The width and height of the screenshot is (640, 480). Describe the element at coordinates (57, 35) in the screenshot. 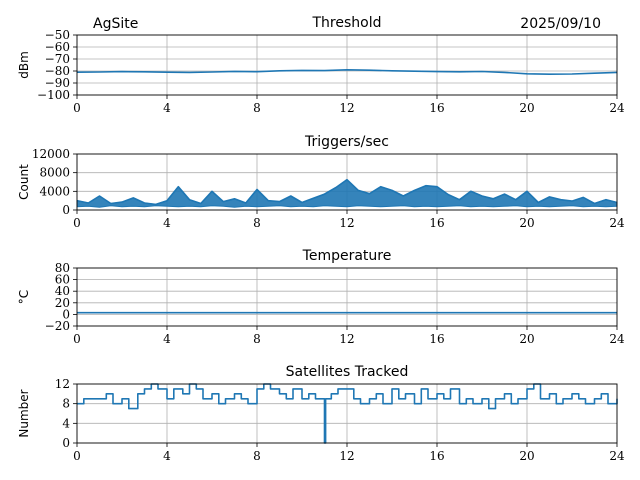

I see `threshold-y-tick-label: −50` at that location.